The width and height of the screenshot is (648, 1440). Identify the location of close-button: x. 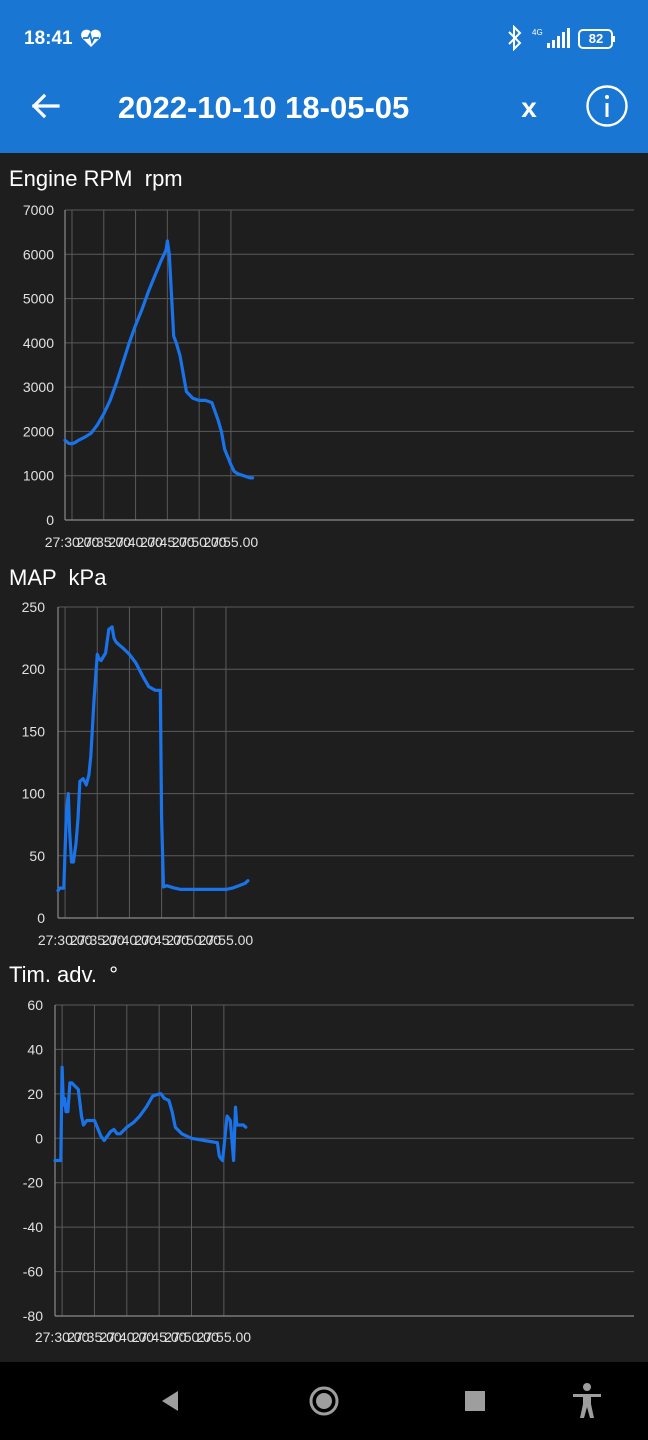
(529, 107).